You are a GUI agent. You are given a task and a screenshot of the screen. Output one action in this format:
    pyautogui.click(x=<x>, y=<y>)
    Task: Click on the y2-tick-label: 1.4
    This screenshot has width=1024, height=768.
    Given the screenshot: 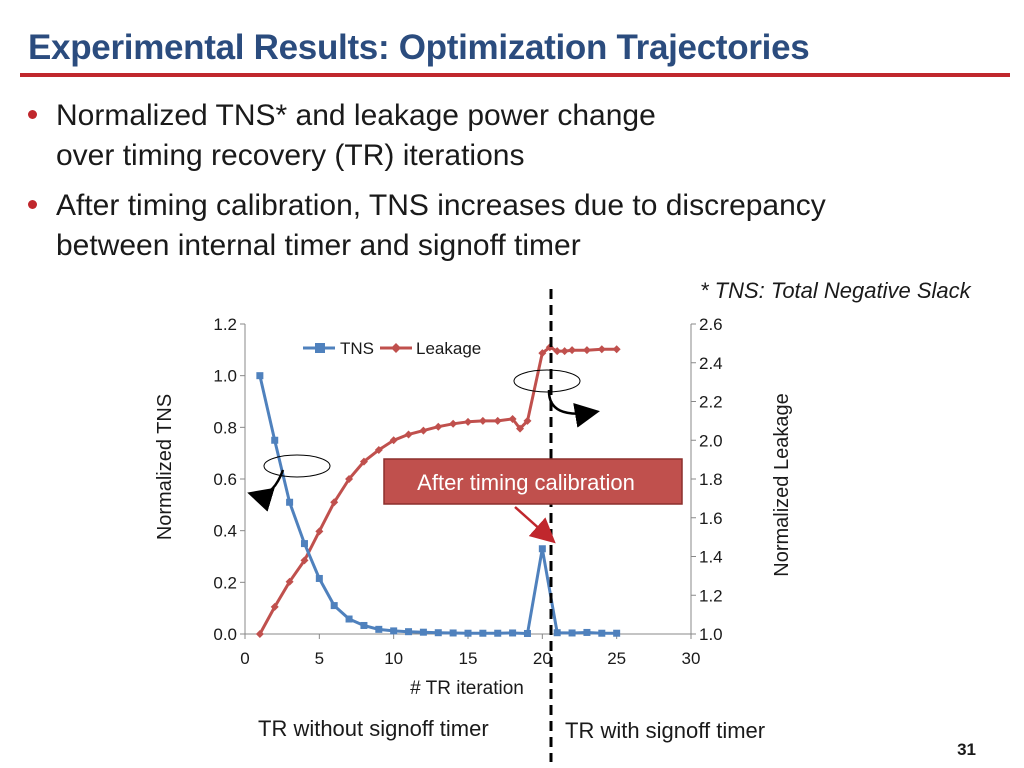 What is the action you would take?
    pyautogui.click(x=711, y=557)
    